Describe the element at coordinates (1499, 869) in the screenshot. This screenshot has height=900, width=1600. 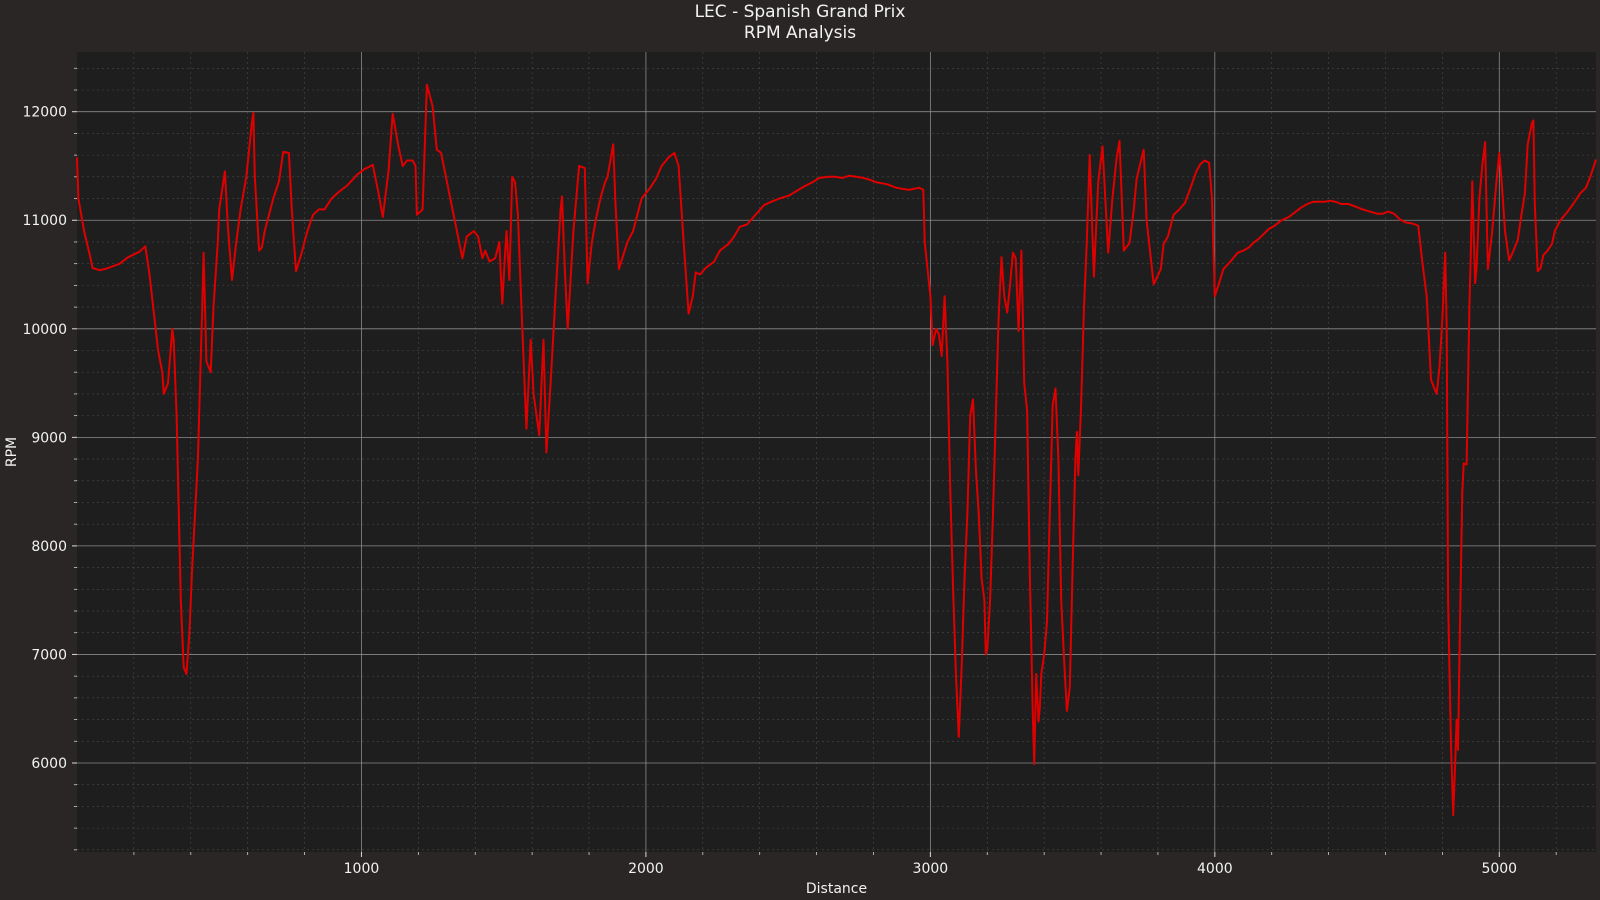
I see `x-tick-label: 5000` at that location.